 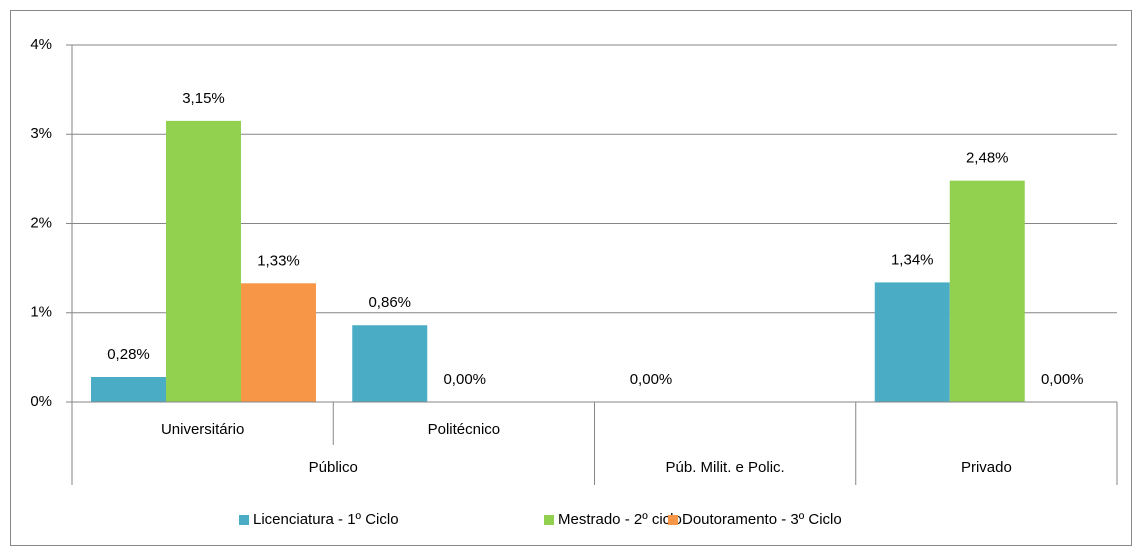 What do you see at coordinates (41, 312) in the screenshot?
I see `y-tick-label: 1%` at bounding box center [41, 312].